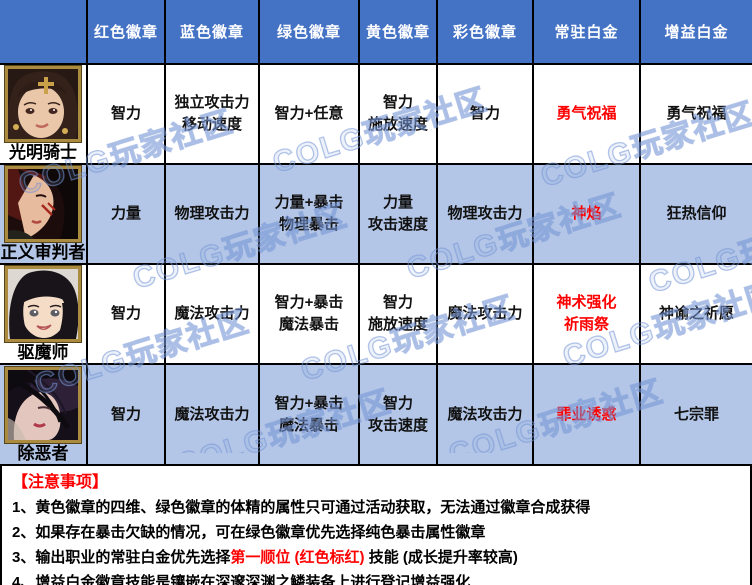  Describe the element at coordinates (43, 304) in the screenshot. I see `exorcist-portrait-icon` at that location.